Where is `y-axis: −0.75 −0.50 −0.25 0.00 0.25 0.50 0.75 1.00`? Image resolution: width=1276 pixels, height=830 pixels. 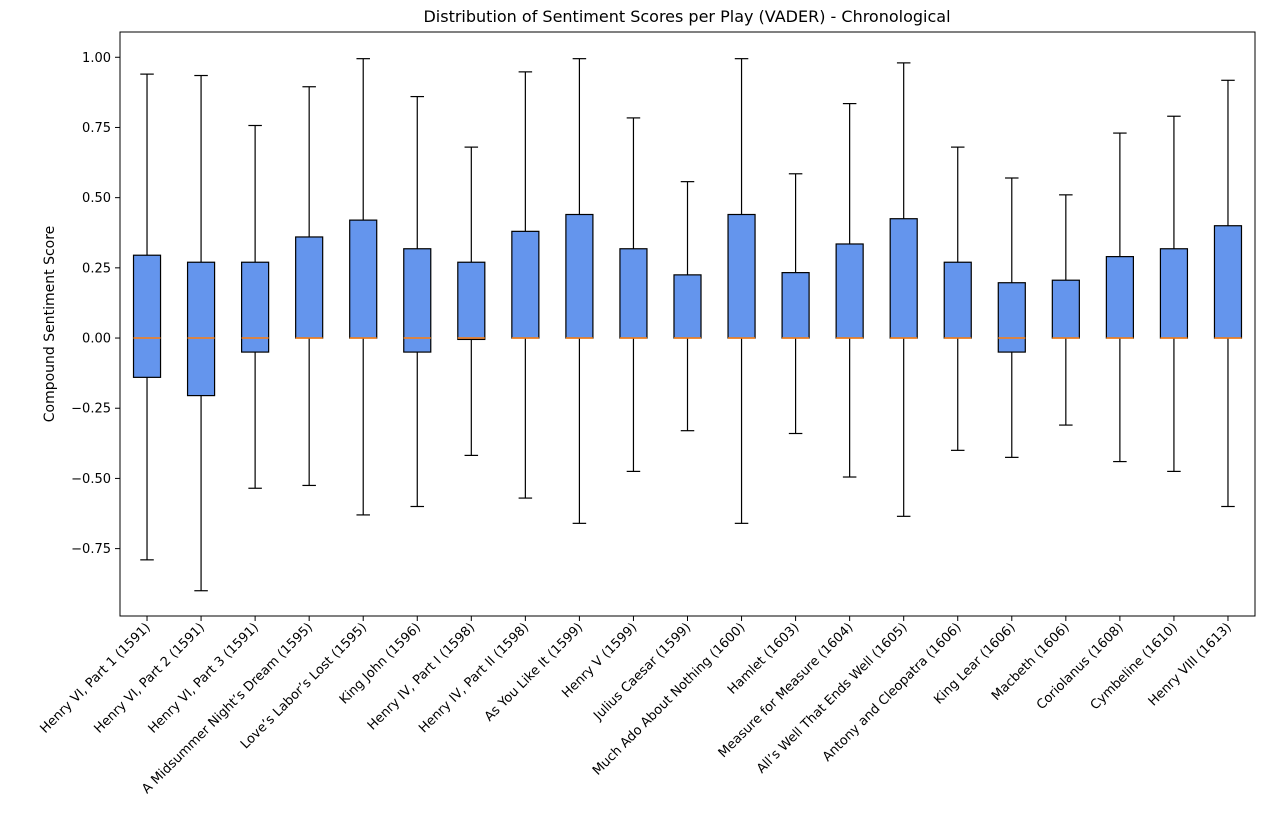 y-axis: −0.75 −0.50 −0.25 0.00 0.25 0.50 0.75 1.00 is located at coordinates (95, 304).